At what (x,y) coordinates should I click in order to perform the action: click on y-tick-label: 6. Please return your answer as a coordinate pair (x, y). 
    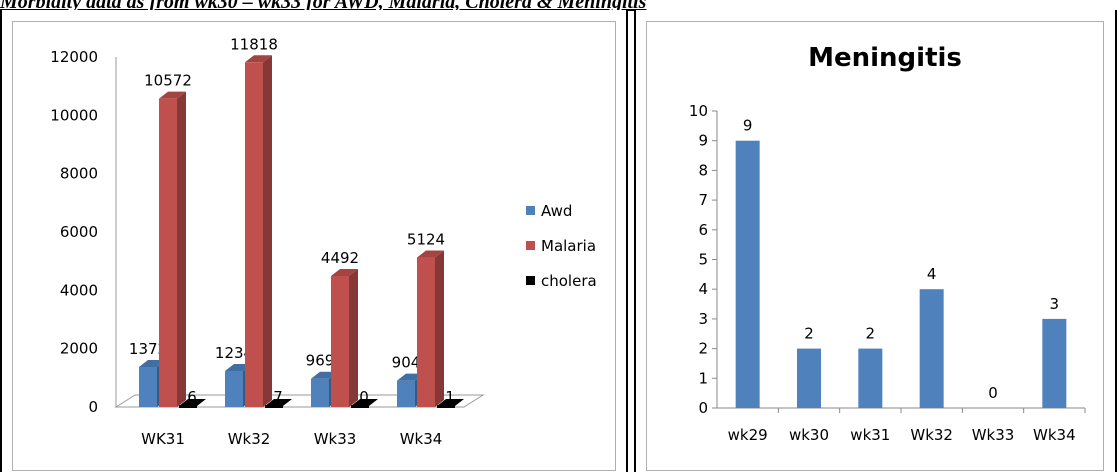
    Looking at the image, I should click on (703, 230).